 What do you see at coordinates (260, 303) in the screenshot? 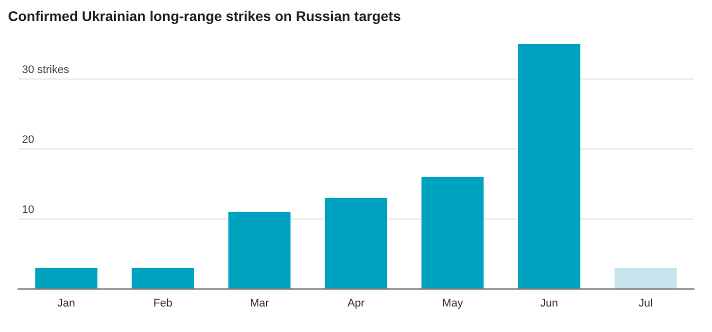
I see `x-tick-label: Mar` at bounding box center [260, 303].